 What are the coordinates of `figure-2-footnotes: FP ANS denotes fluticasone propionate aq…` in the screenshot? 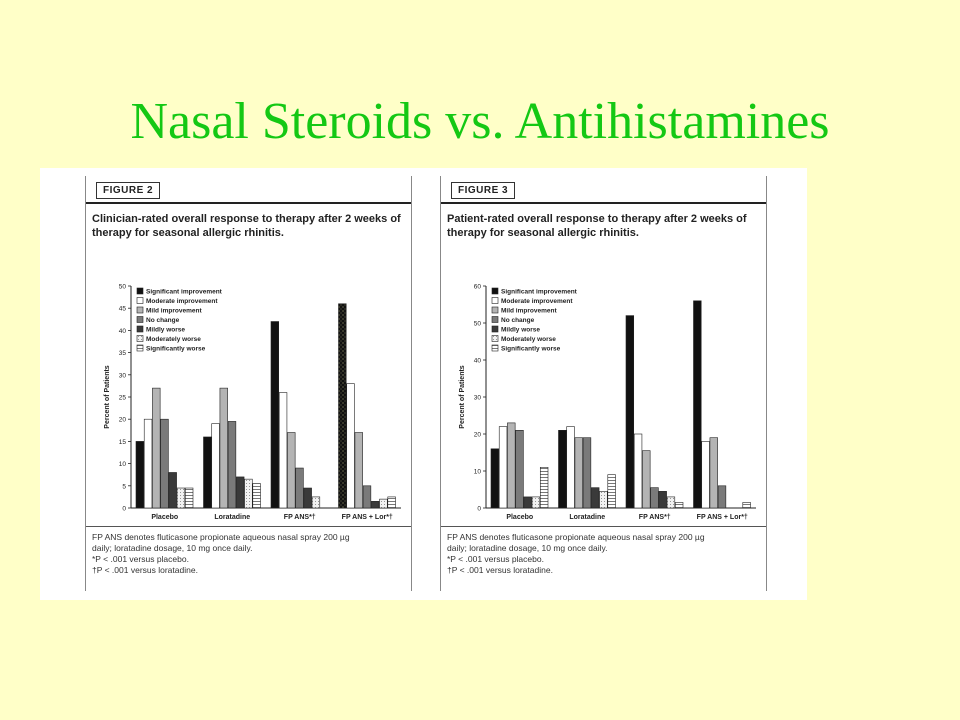 It's located at (248, 554).